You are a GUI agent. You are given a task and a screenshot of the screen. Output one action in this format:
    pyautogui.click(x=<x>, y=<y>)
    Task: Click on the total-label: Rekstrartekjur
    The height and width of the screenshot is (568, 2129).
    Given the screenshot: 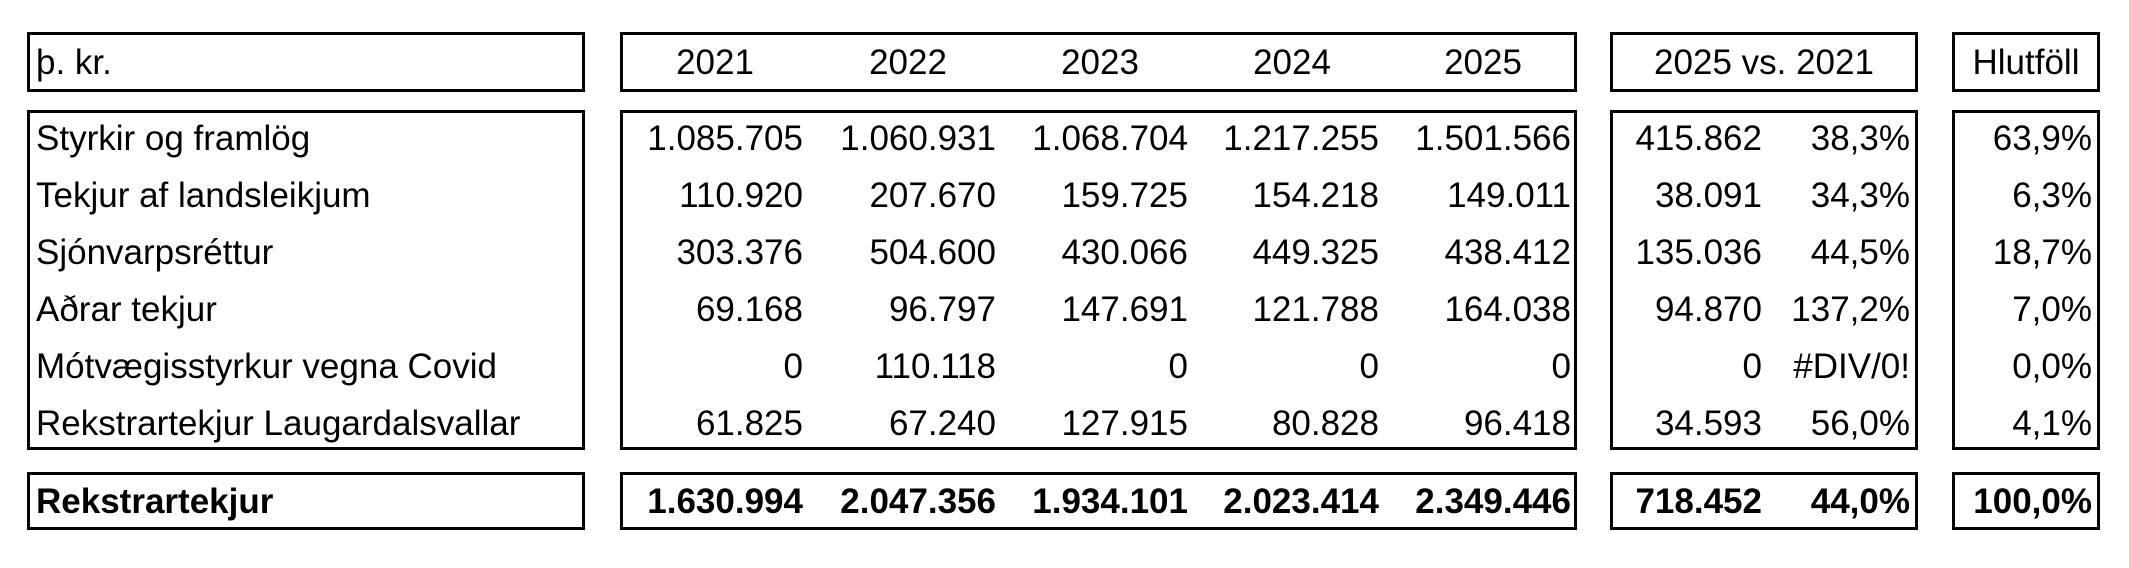 What is the action you would take?
    pyautogui.click(x=155, y=501)
    